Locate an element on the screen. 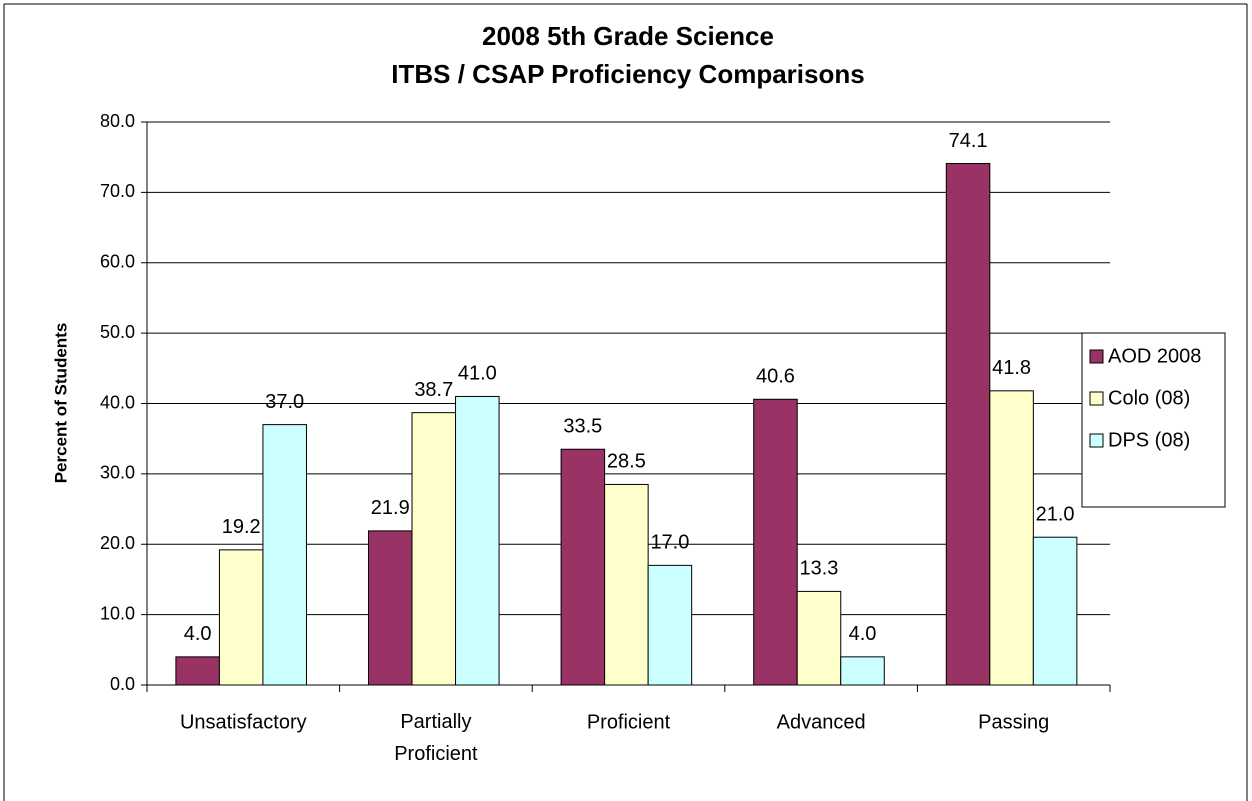 The height and width of the screenshot is (801, 1252). chart-title: 2008 5th Grade Science is located at coordinates (628, 36).